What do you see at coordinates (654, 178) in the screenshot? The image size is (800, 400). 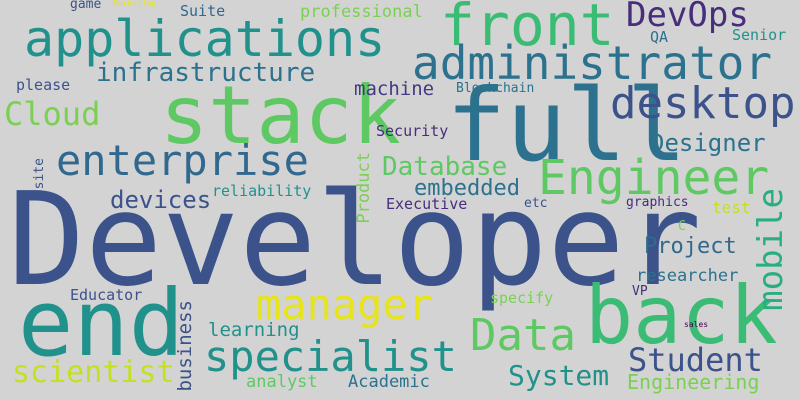 I see `word-engineer: Engineer` at bounding box center [654, 178].